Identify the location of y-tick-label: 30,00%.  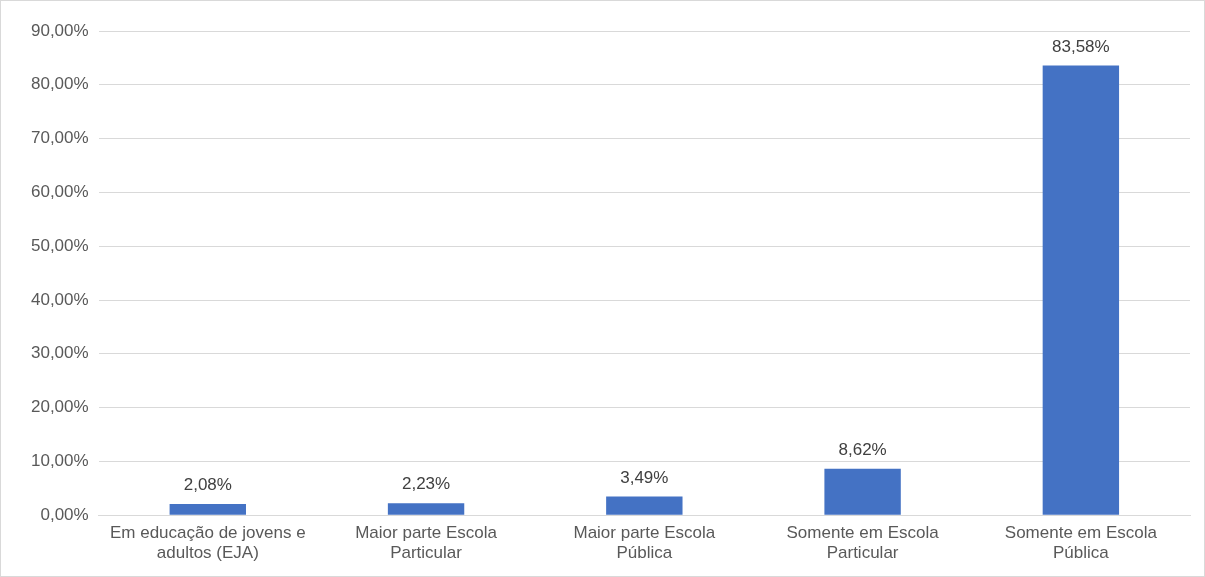
(59, 353).